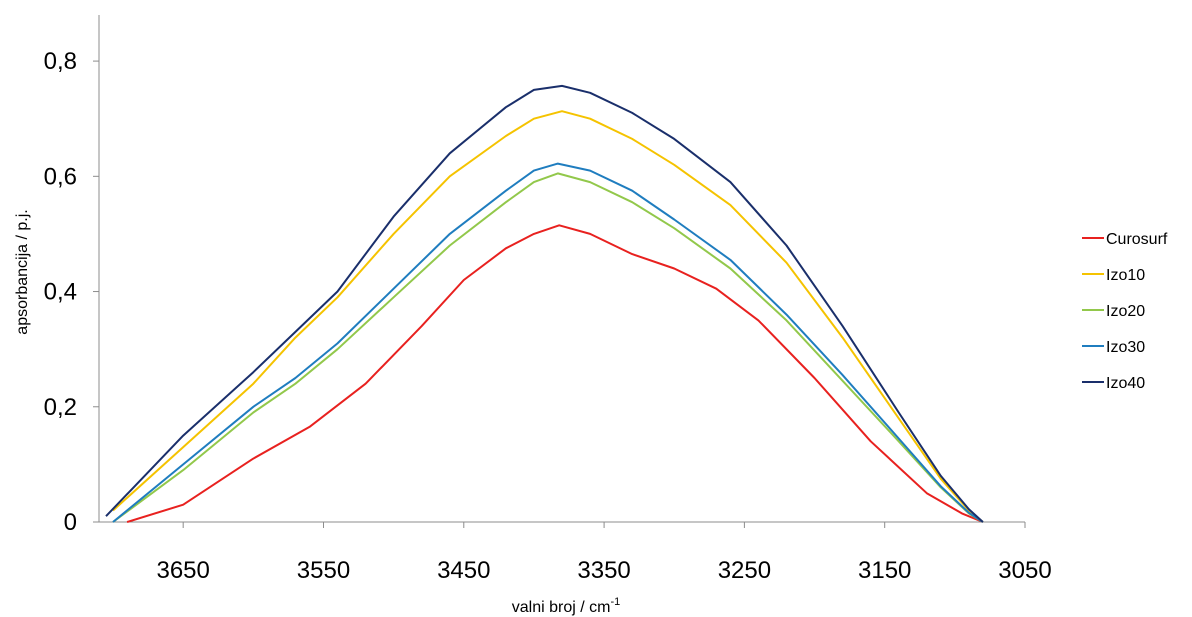 Image resolution: width=1192 pixels, height=617 pixels. I want to click on y-tick-label: 0, so click(70, 522).